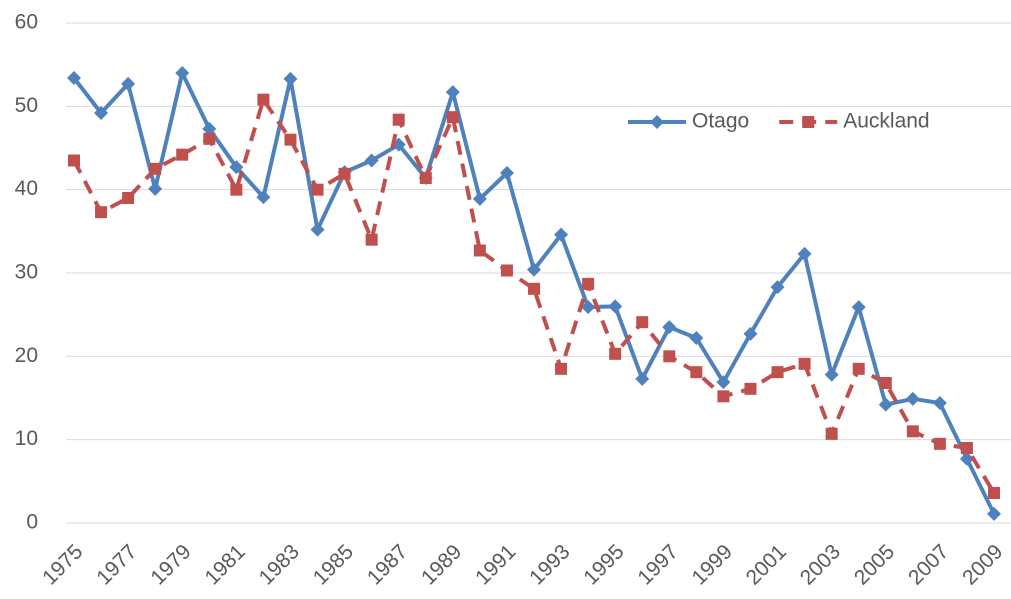 The image size is (1011, 599). I want to click on legend-label: Otago, so click(720, 121).